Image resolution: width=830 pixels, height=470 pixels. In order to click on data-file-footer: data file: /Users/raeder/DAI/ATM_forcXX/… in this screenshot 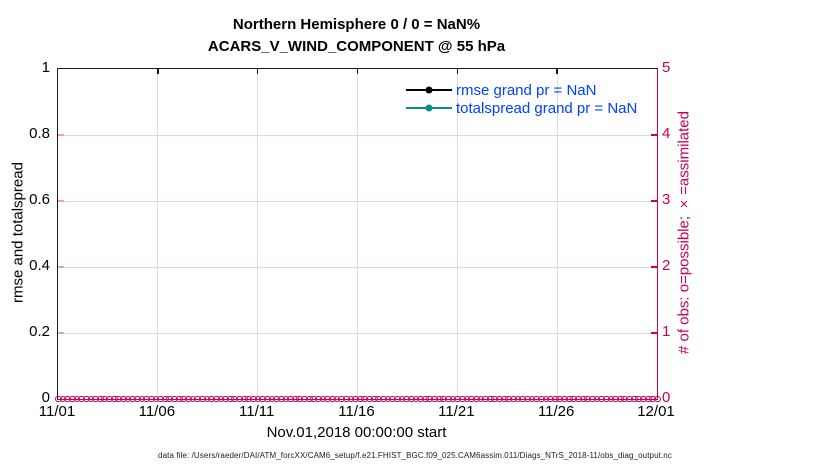, I will do `click(415, 455)`.